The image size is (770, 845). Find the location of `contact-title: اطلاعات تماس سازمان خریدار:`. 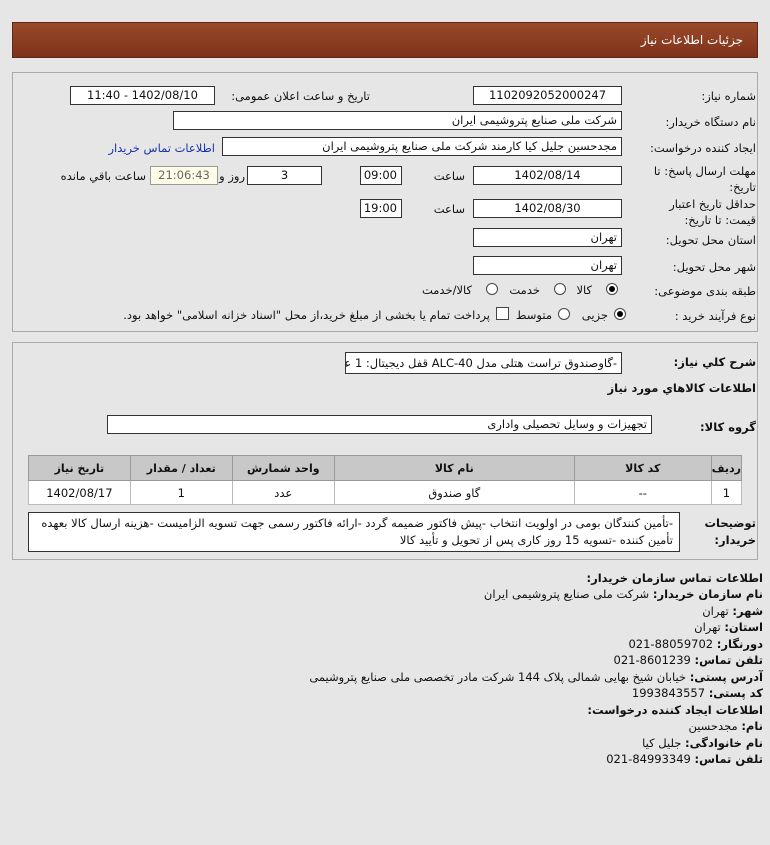

contact-title: اطلاعات تماس سازمان خریدار: is located at coordinates (674, 578).